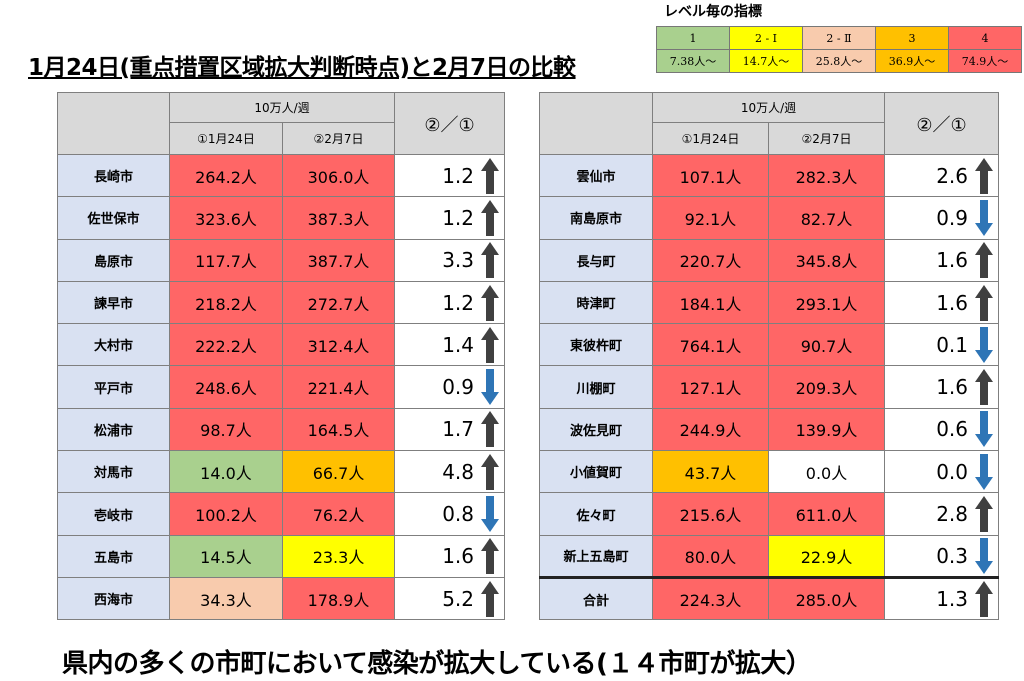 Image resolution: width=1024 pixels, height=681 pixels. Describe the element at coordinates (226, 556) in the screenshot. I see `jan24-value: 14.5人` at that location.